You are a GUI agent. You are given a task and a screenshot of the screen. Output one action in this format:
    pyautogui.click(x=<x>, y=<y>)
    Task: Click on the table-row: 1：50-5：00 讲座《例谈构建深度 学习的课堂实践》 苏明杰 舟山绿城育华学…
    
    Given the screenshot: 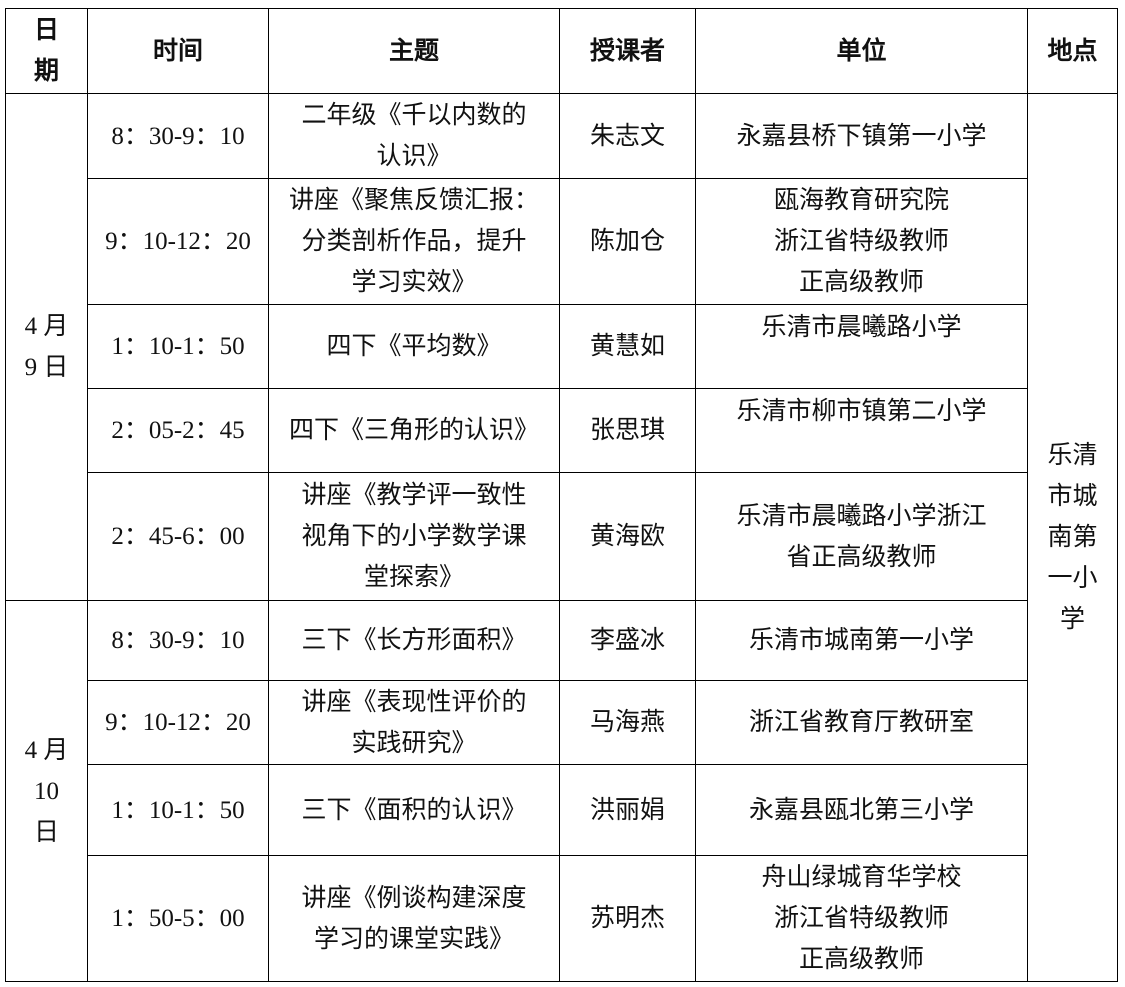 What is the action you would take?
    pyautogui.click(x=562, y=918)
    